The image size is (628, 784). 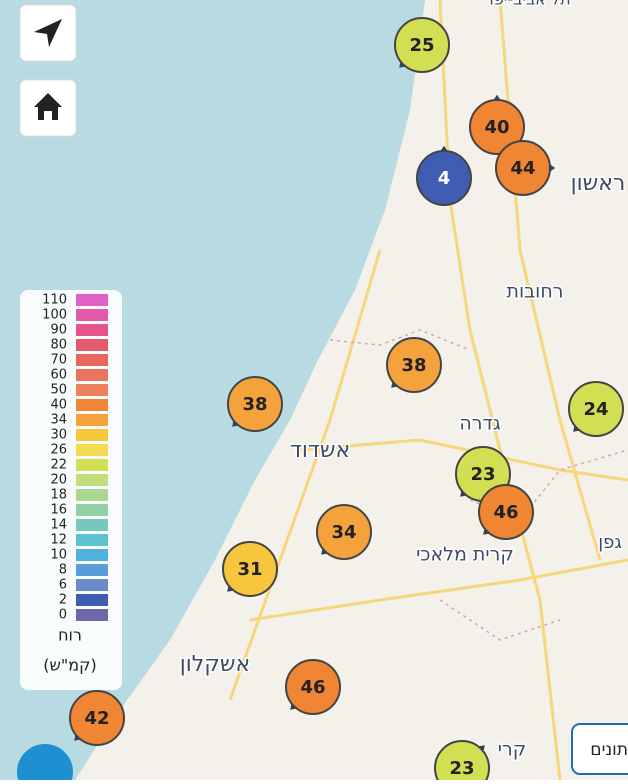 I want to click on station-value: 31, so click(x=249, y=569).